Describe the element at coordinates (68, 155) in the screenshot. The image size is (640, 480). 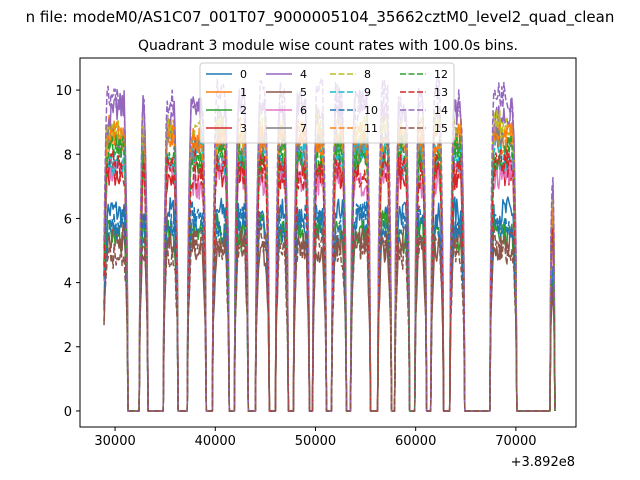
I see `y-tick-label: 8` at that location.